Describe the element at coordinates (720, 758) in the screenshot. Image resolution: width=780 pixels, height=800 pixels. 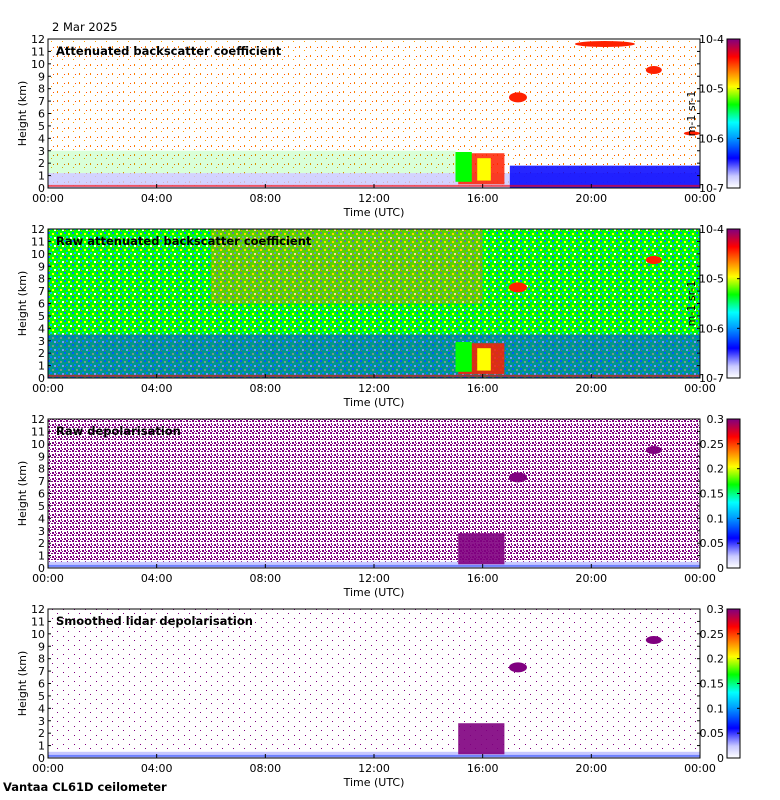
I see `colorbar-tick-label: 0` at that location.